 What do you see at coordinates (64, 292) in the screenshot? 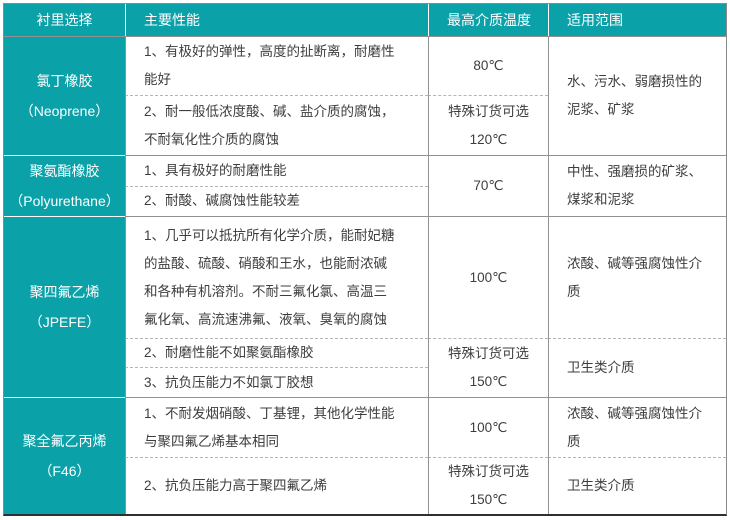
I see `material-name: 聚四氟乙烯` at bounding box center [64, 292].